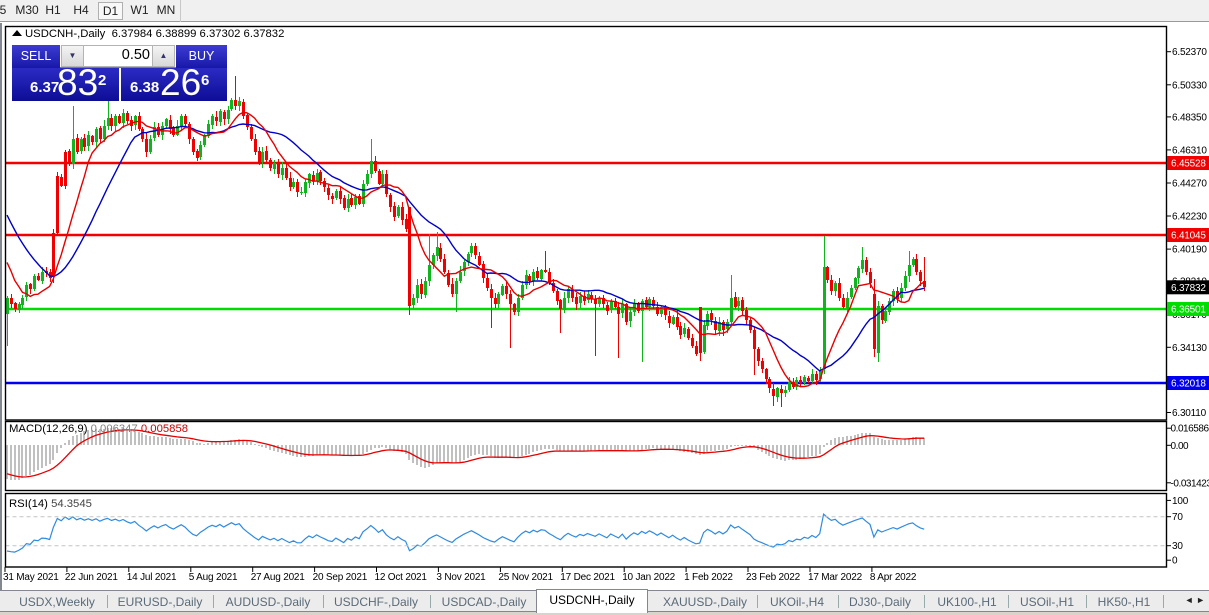 Image resolution: width=1209 pixels, height=615 pixels. What do you see at coordinates (835, 577) in the screenshot?
I see `svg-text: 17 Mar 2022` at bounding box center [835, 577].